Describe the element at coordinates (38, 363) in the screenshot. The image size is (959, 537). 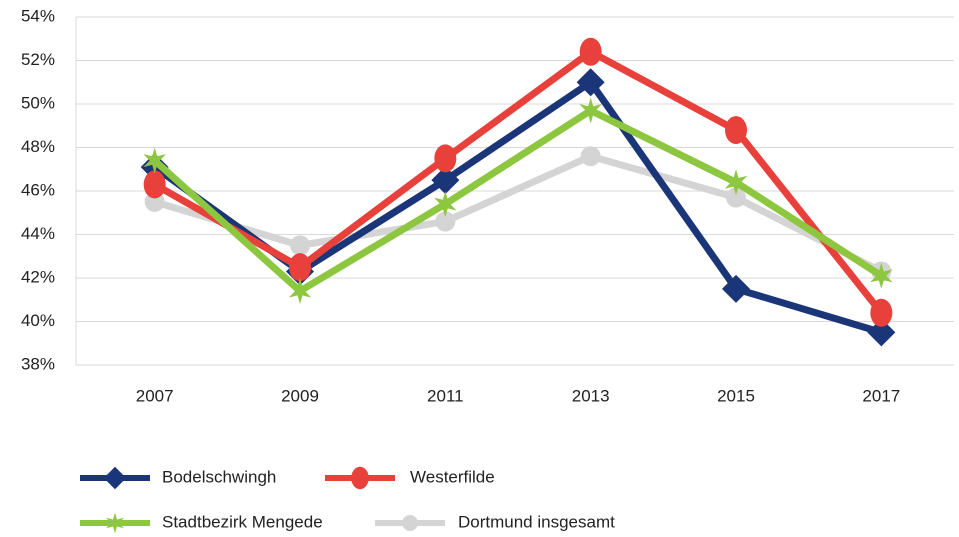
I see `y-tick-label: 38%` at that location.